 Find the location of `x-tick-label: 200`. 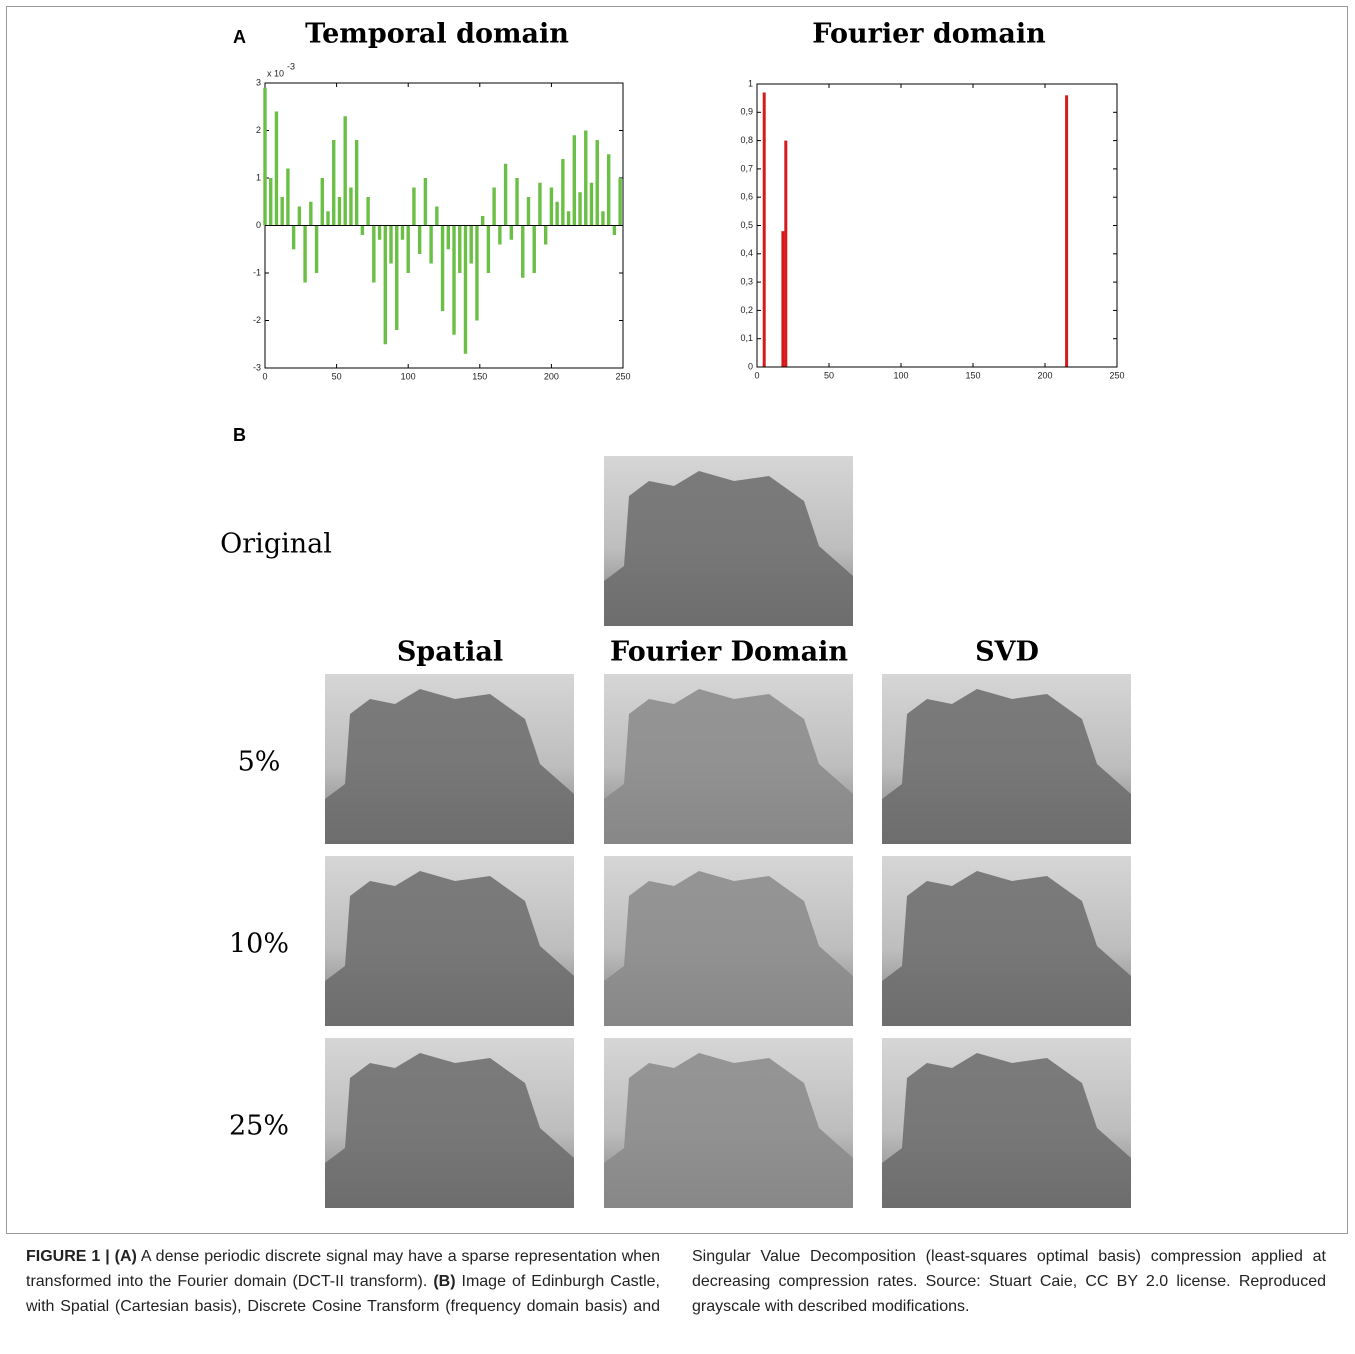

x-tick-label: 200 is located at coordinates (551, 376).